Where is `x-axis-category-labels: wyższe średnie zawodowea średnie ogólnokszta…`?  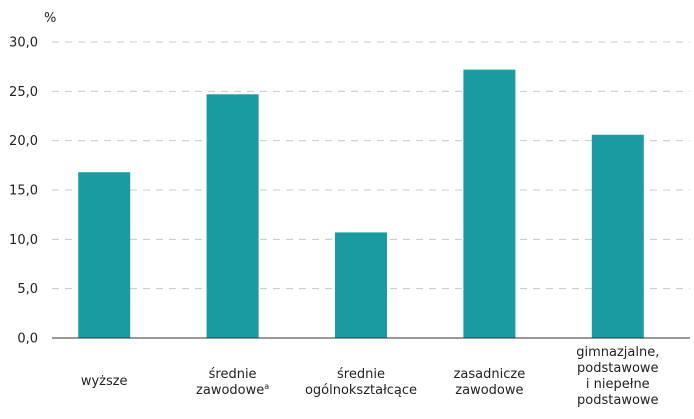
x-axis-category-labels: wyższe średnie zawodowea średnie ogólnokszta… is located at coordinates (370, 376).